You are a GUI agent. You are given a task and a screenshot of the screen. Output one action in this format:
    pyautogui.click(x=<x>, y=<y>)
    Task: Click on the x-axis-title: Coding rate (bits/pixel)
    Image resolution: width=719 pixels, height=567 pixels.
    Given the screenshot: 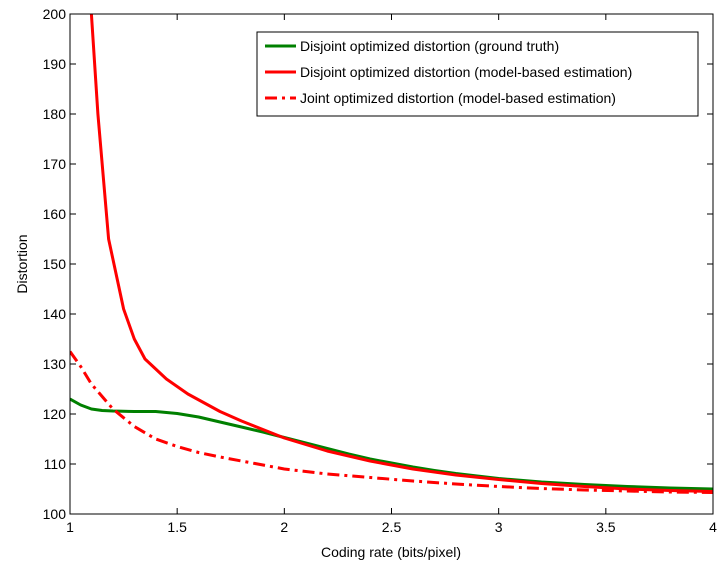 What is the action you would take?
    pyautogui.click(x=391, y=552)
    